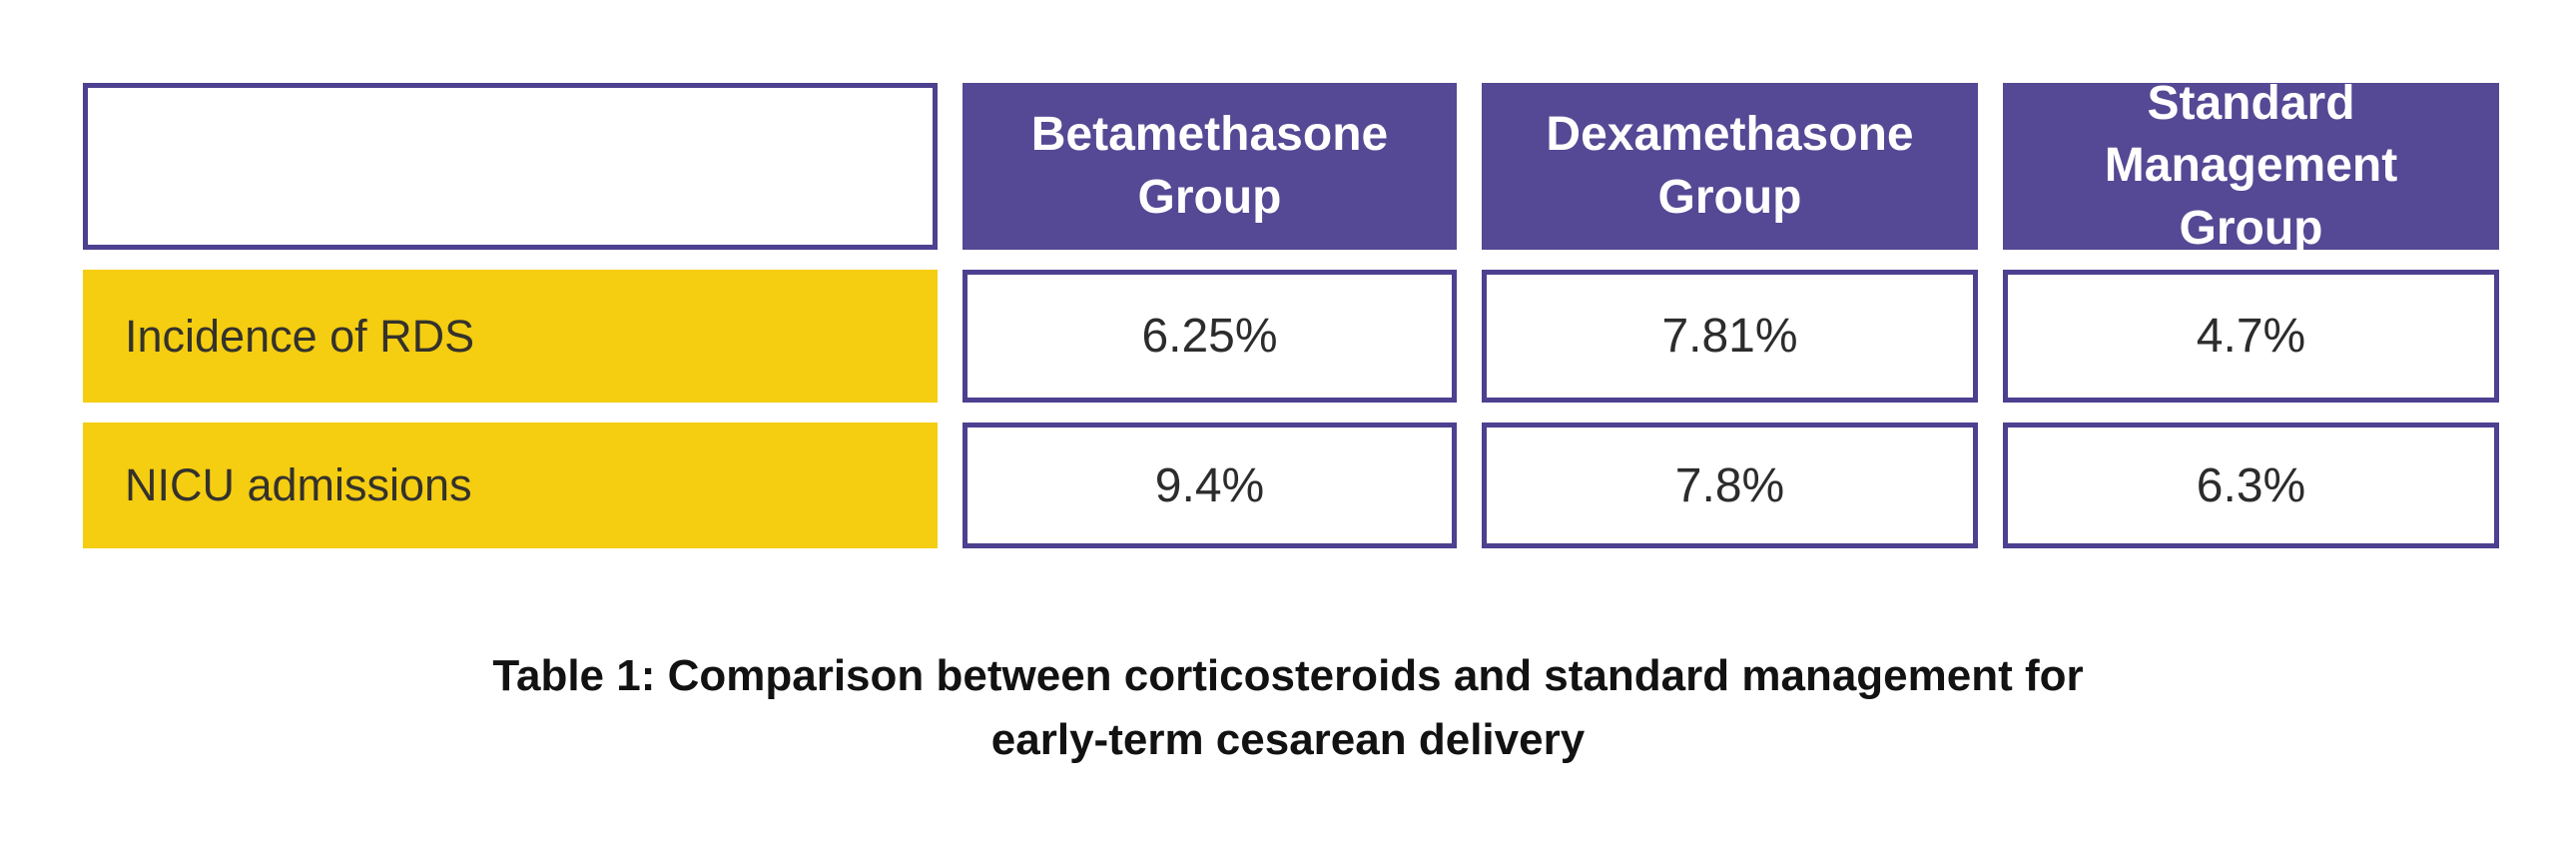  What do you see at coordinates (510, 167) in the screenshot?
I see `corner-empty-cell` at bounding box center [510, 167].